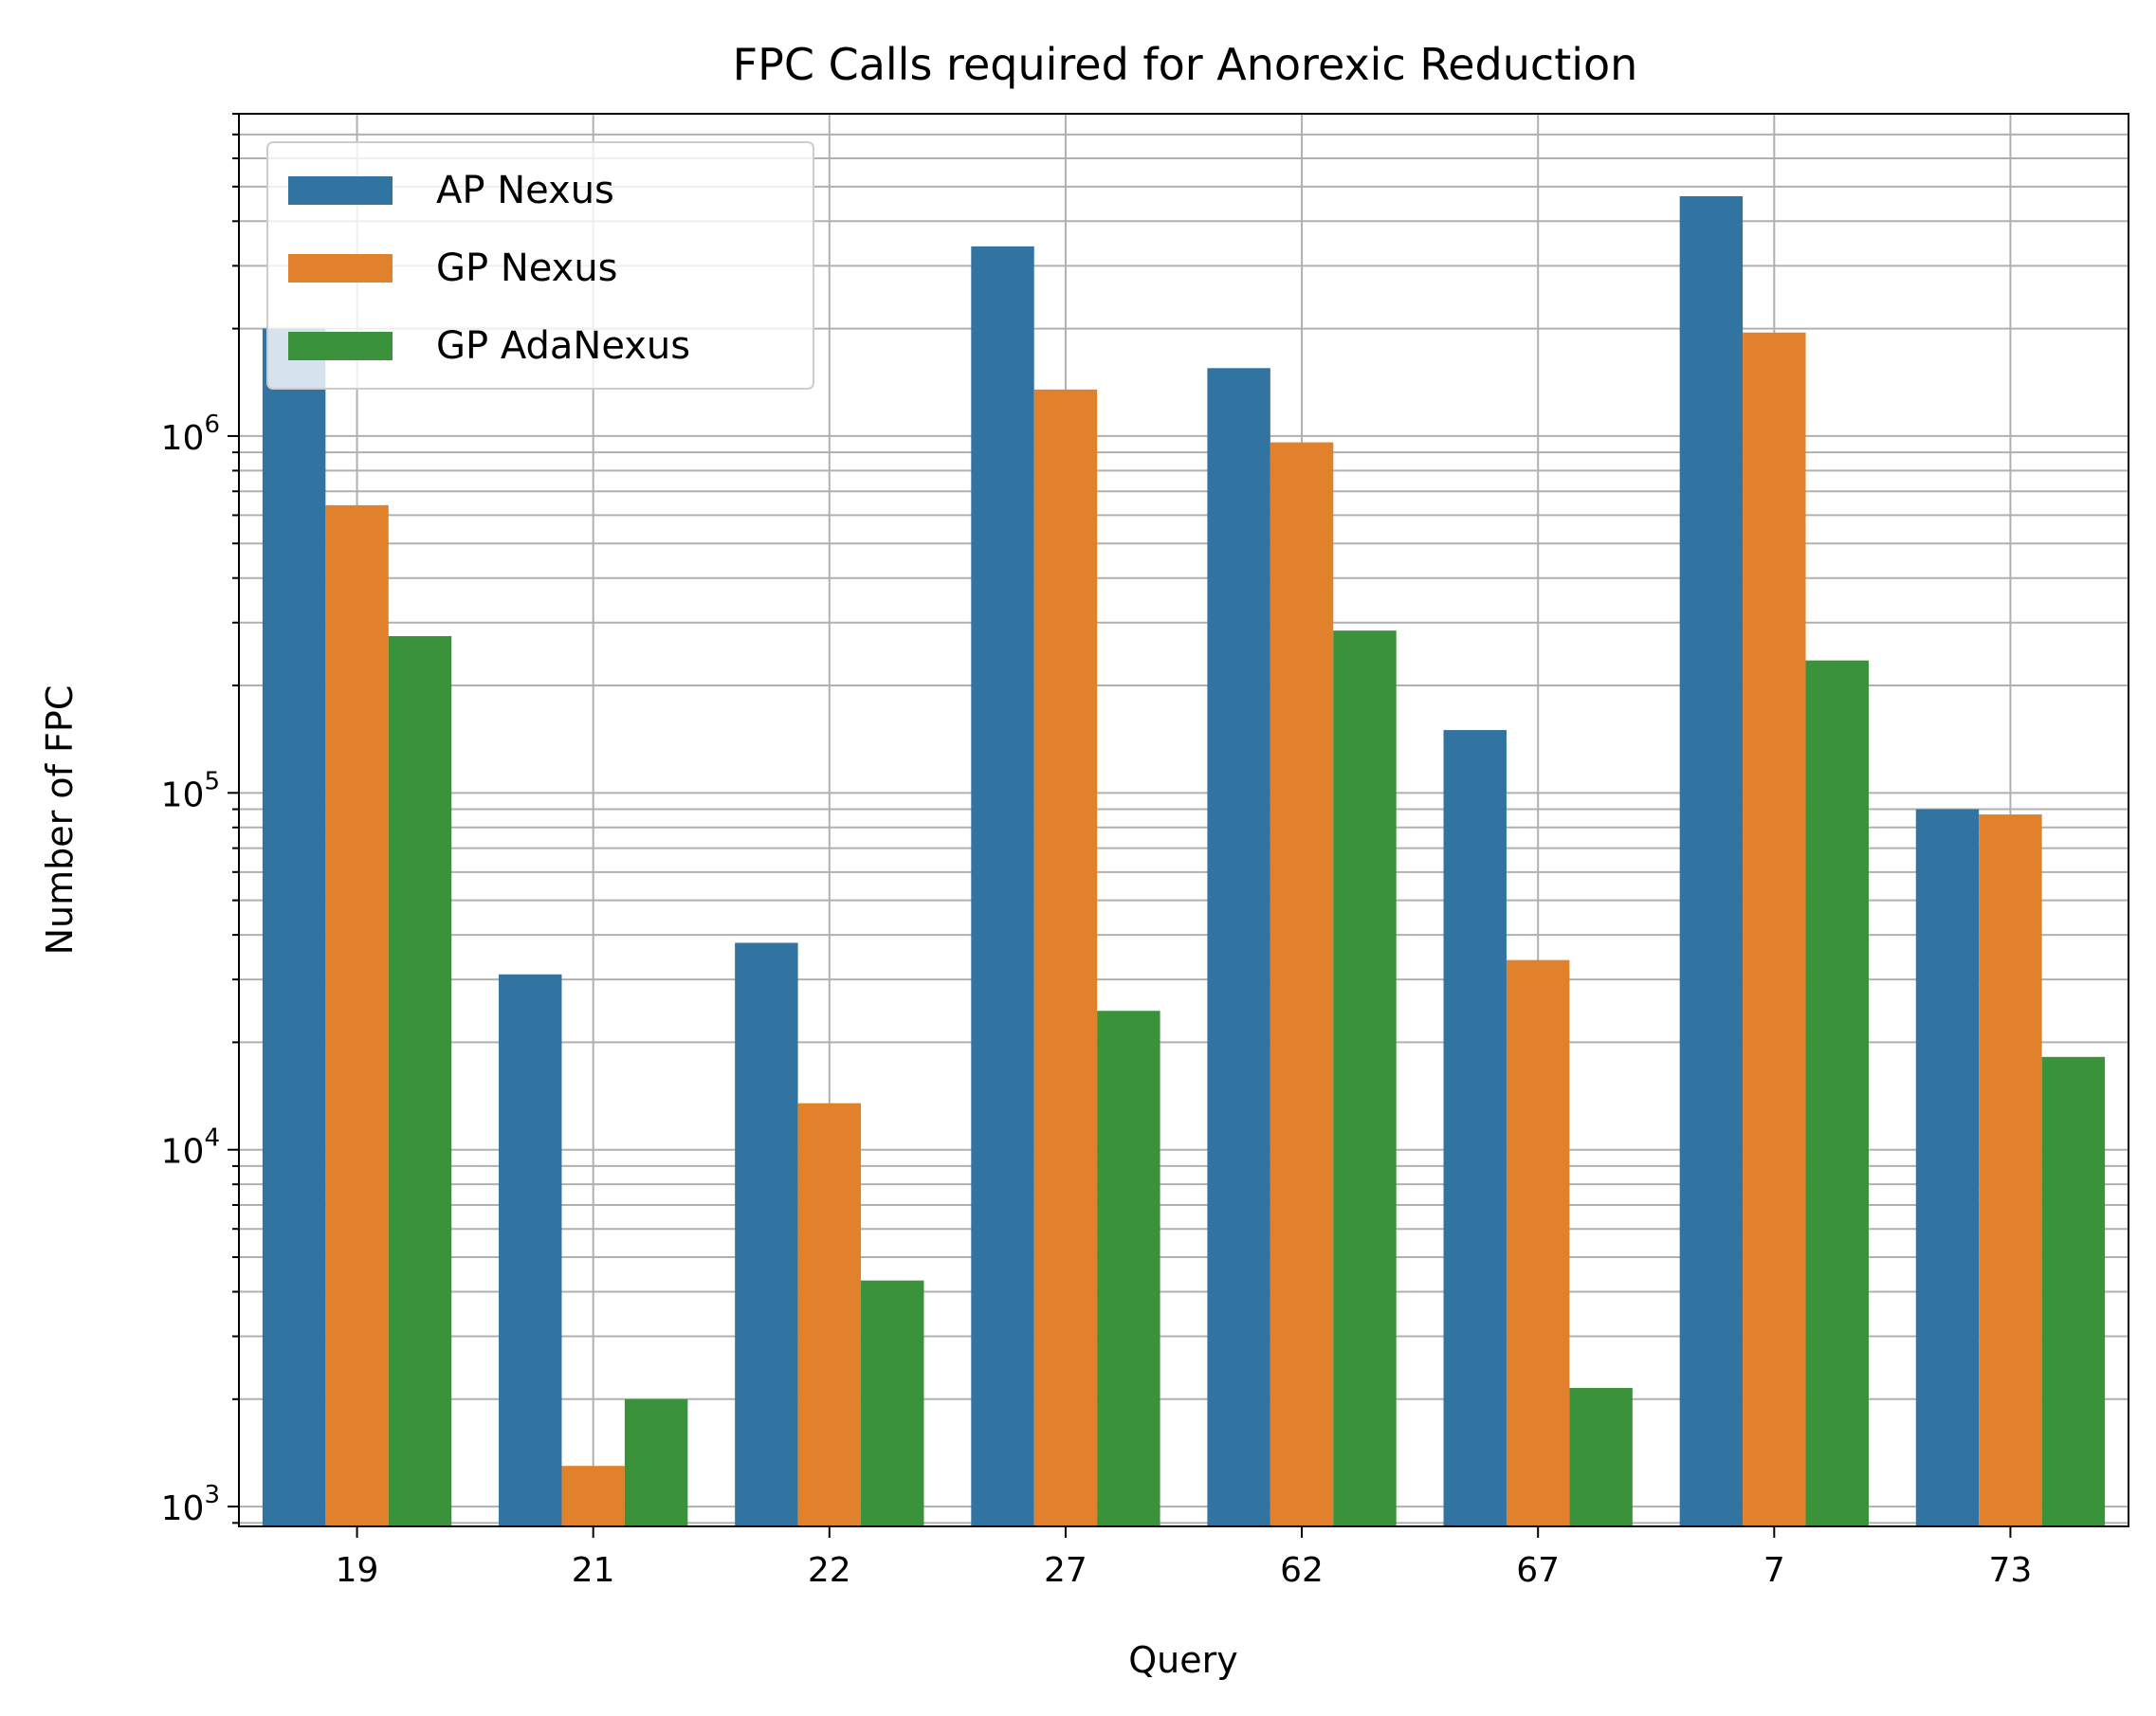 Image resolution: width=2156 pixels, height=1716 pixels. What do you see at coordinates (527, 268) in the screenshot?
I see `legend-label: GP Nexus` at bounding box center [527, 268].